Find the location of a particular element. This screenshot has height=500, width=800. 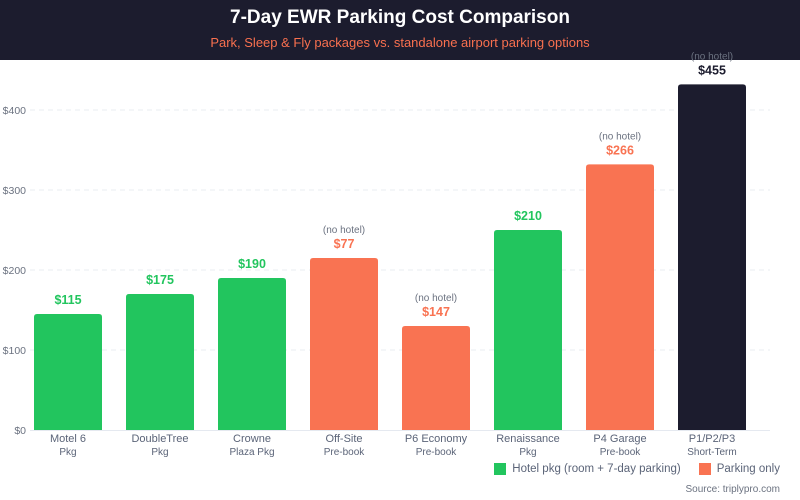

legend-swatch-parking is located at coordinates (704, 469).